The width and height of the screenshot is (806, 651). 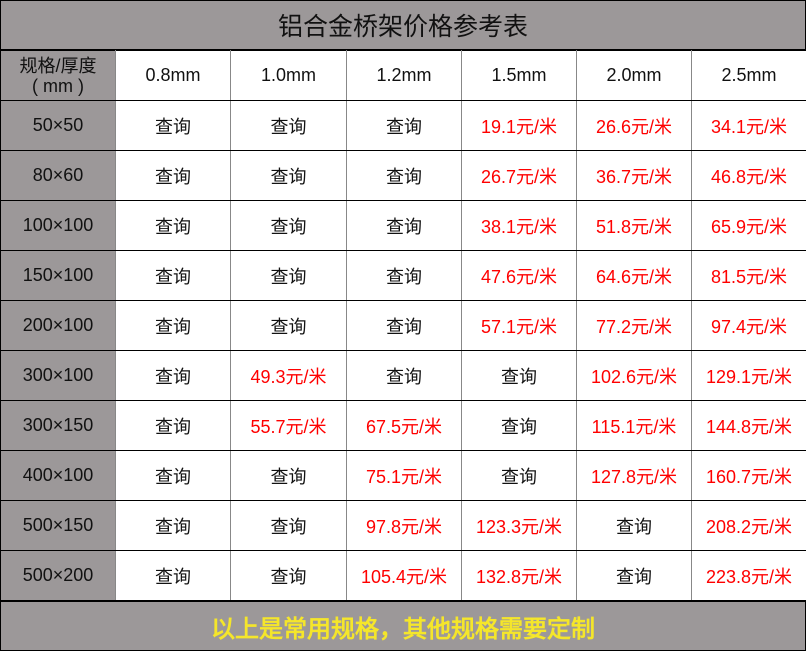 What do you see at coordinates (404, 526) in the screenshot?
I see `price-cell: 97.8元/米` at bounding box center [404, 526].